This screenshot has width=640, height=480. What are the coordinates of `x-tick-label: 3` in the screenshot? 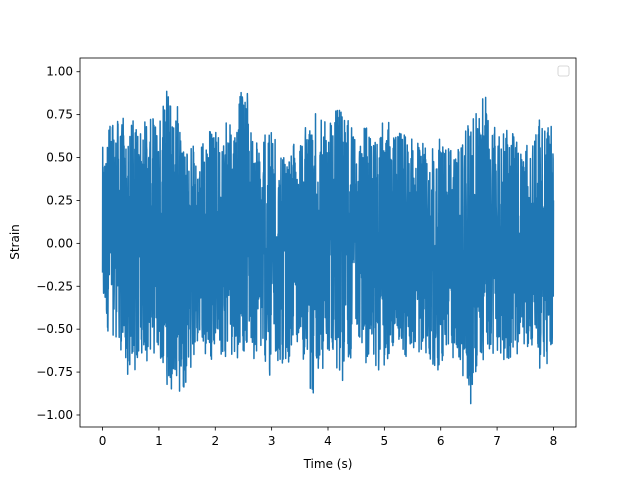 It's located at (272, 441).